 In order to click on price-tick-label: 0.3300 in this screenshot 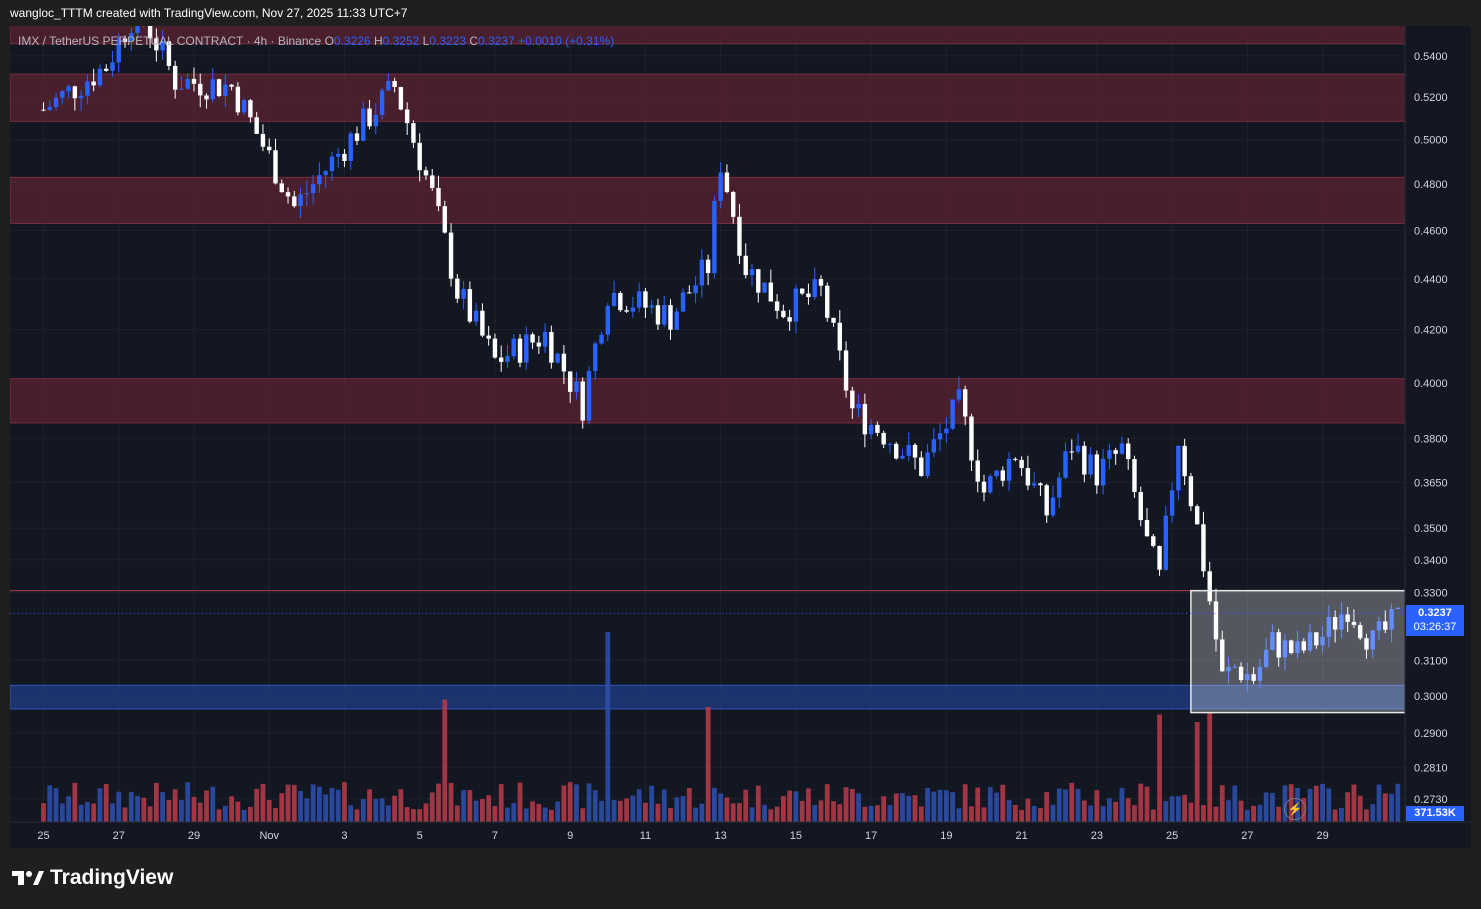, I will do `click(1431, 593)`.